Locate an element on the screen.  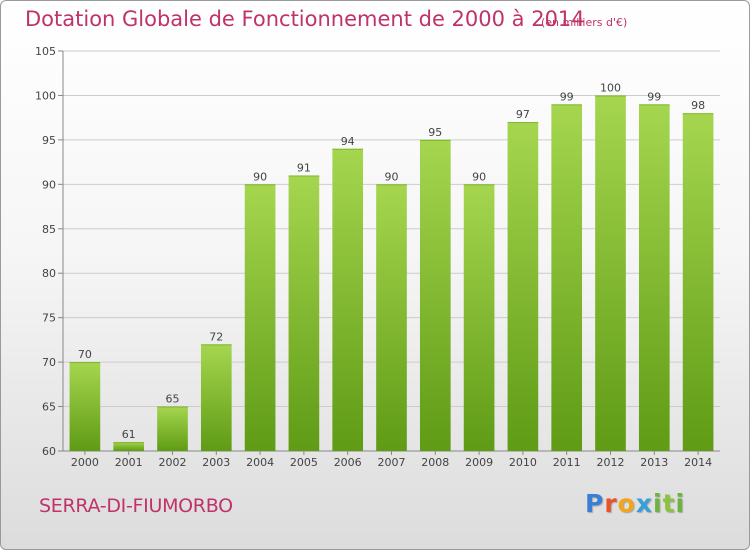
logo-letter: P is located at coordinates (595, 503).